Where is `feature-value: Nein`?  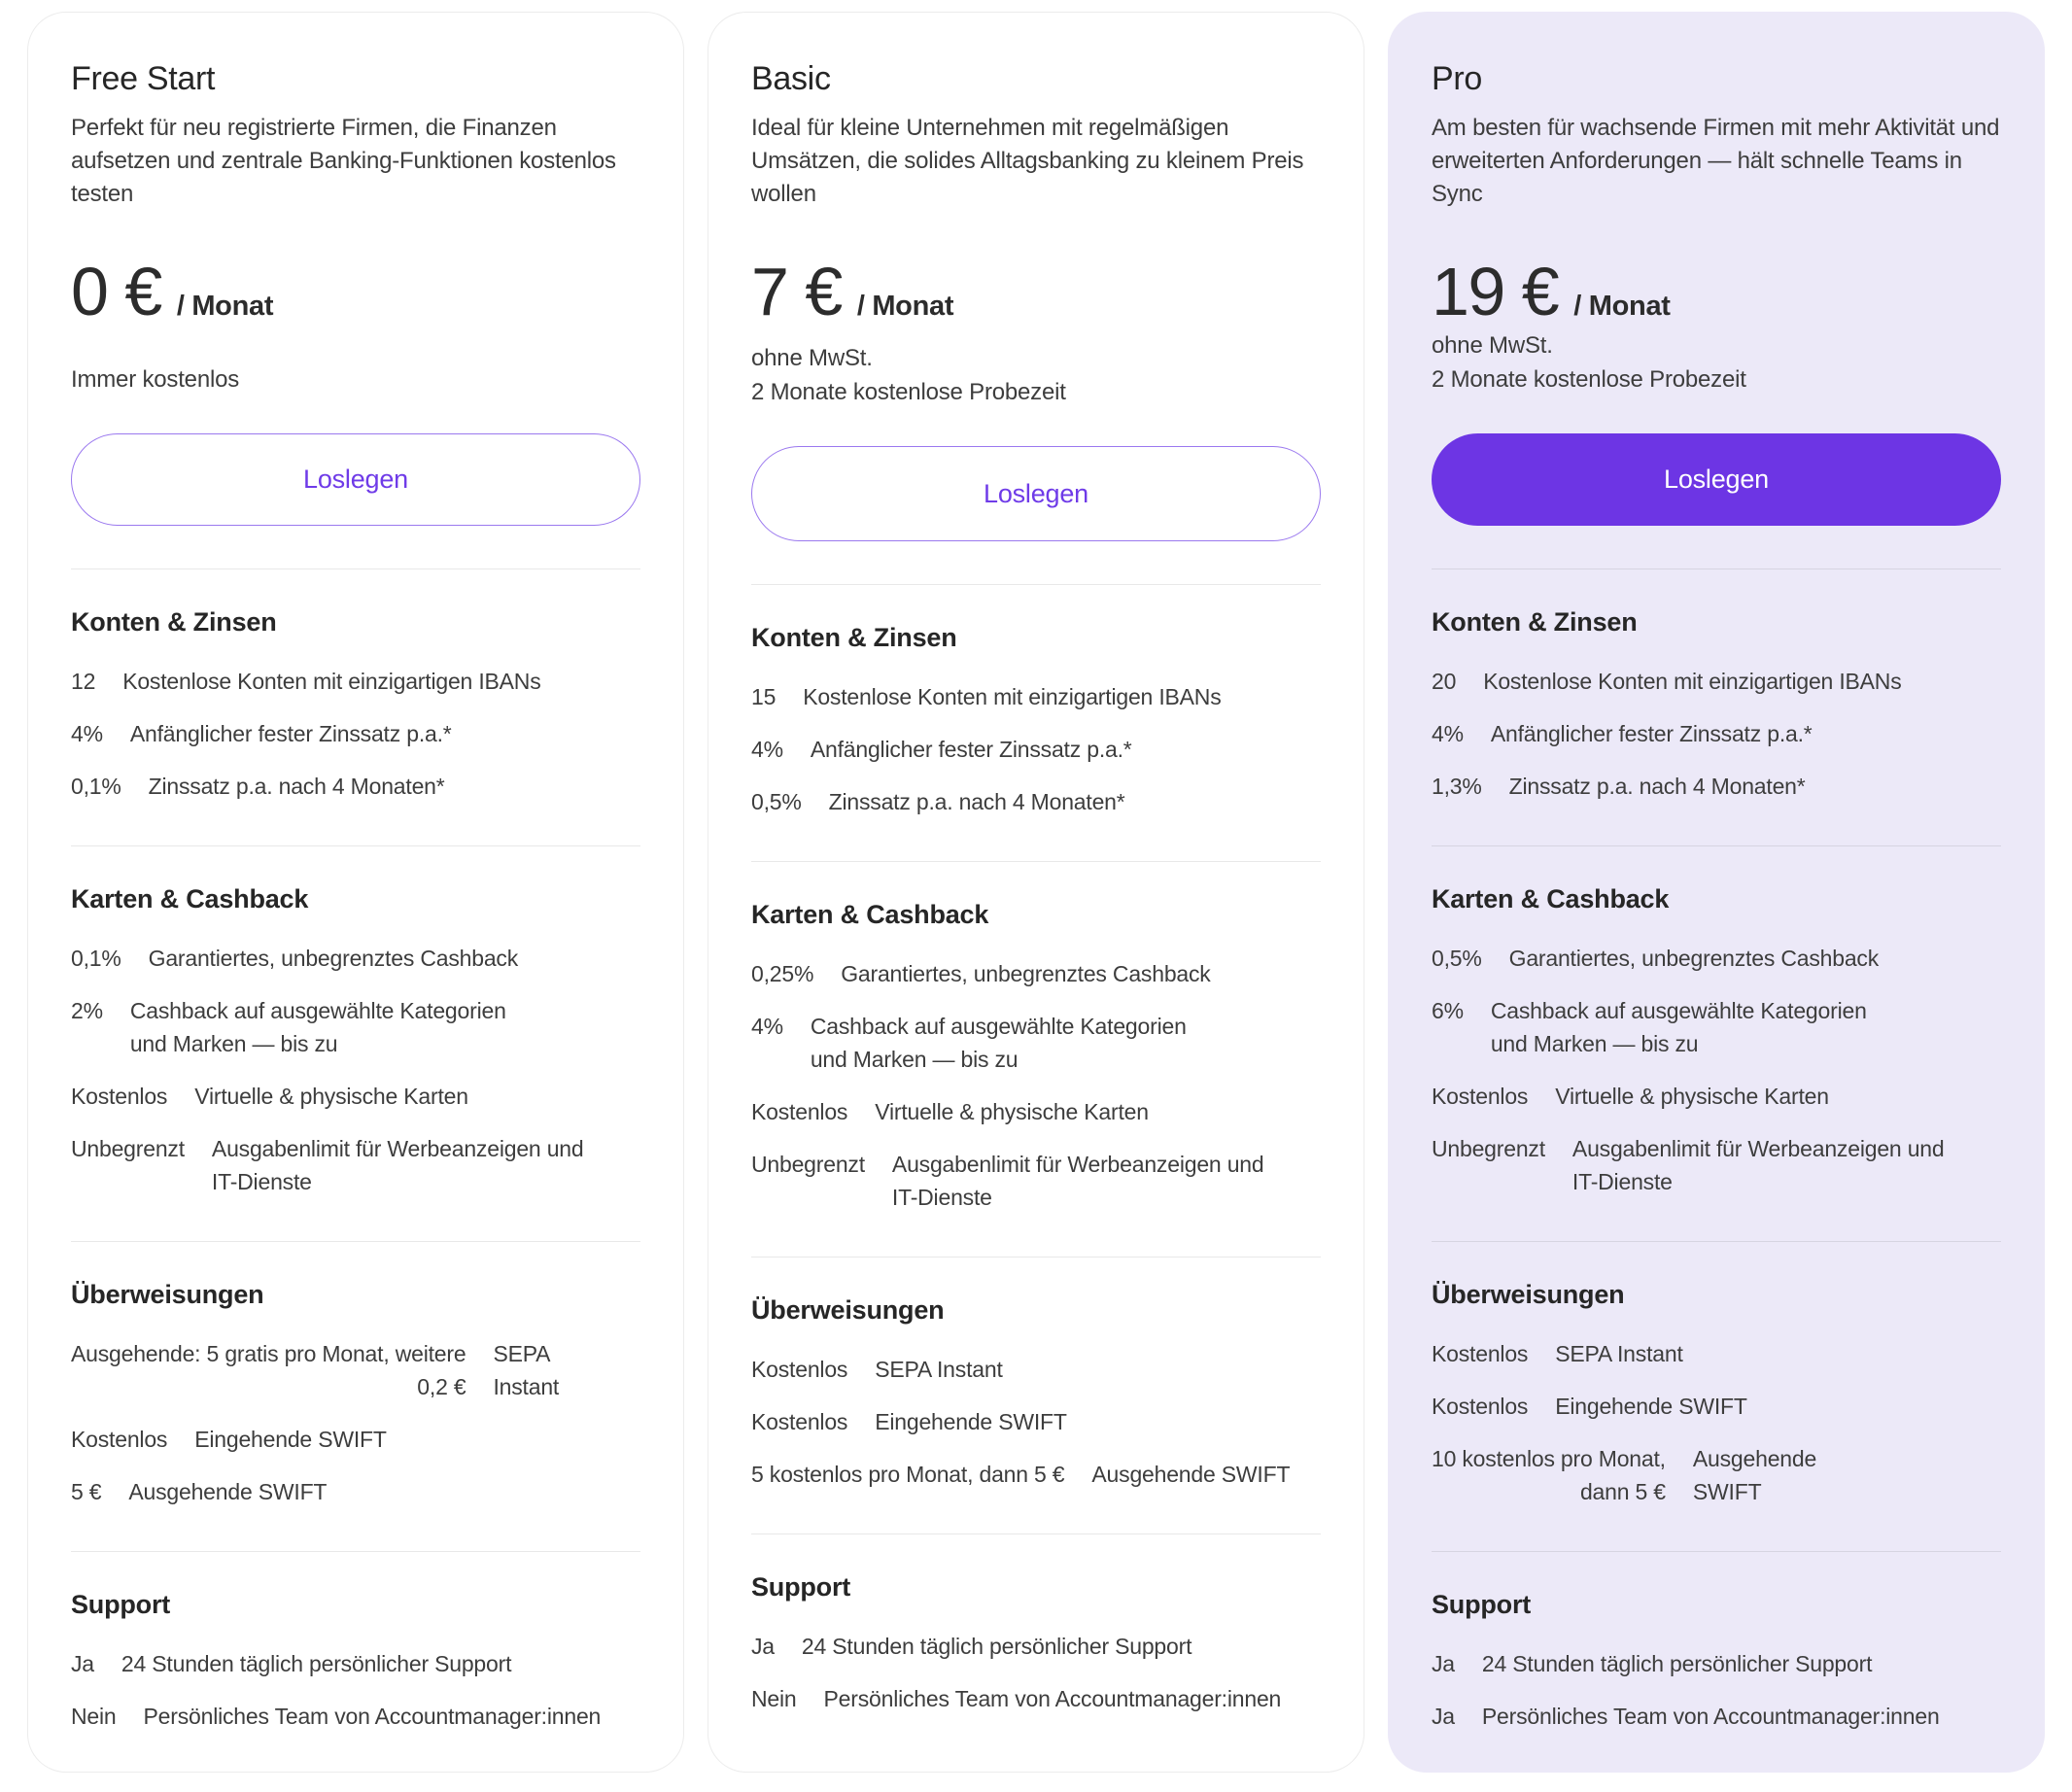 feature-value: Nein is located at coordinates (94, 1716).